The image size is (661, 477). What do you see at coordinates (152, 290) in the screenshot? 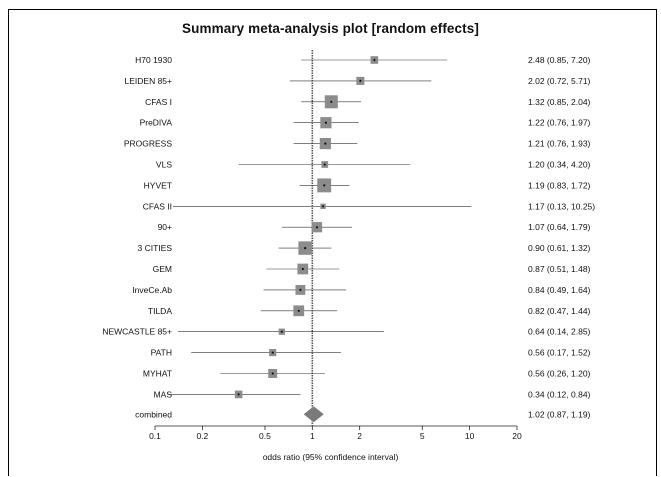
I see `study-label: InveCe.Ab` at bounding box center [152, 290].